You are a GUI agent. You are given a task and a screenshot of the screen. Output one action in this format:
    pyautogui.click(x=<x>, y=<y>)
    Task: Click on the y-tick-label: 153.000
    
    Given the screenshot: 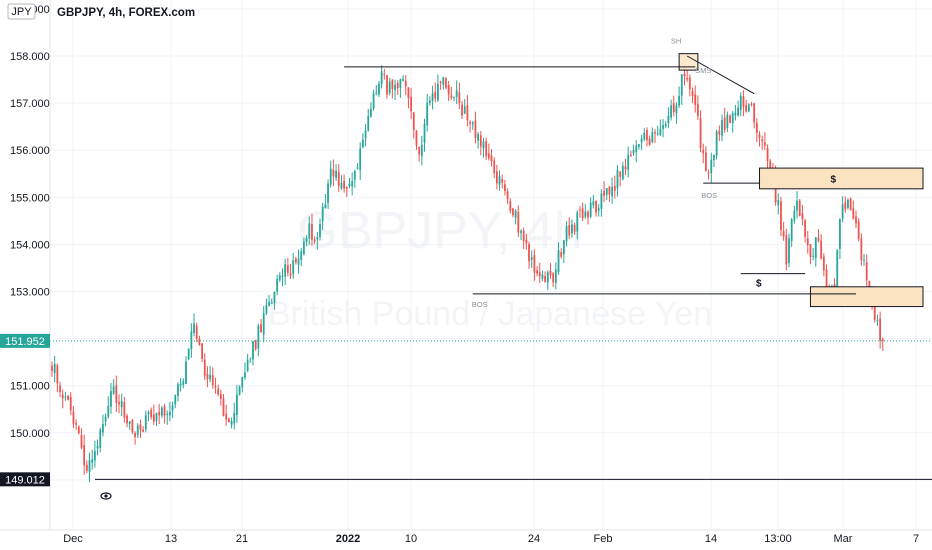 What is the action you would take?
    pyautogui.click(x=30, y=293)
    